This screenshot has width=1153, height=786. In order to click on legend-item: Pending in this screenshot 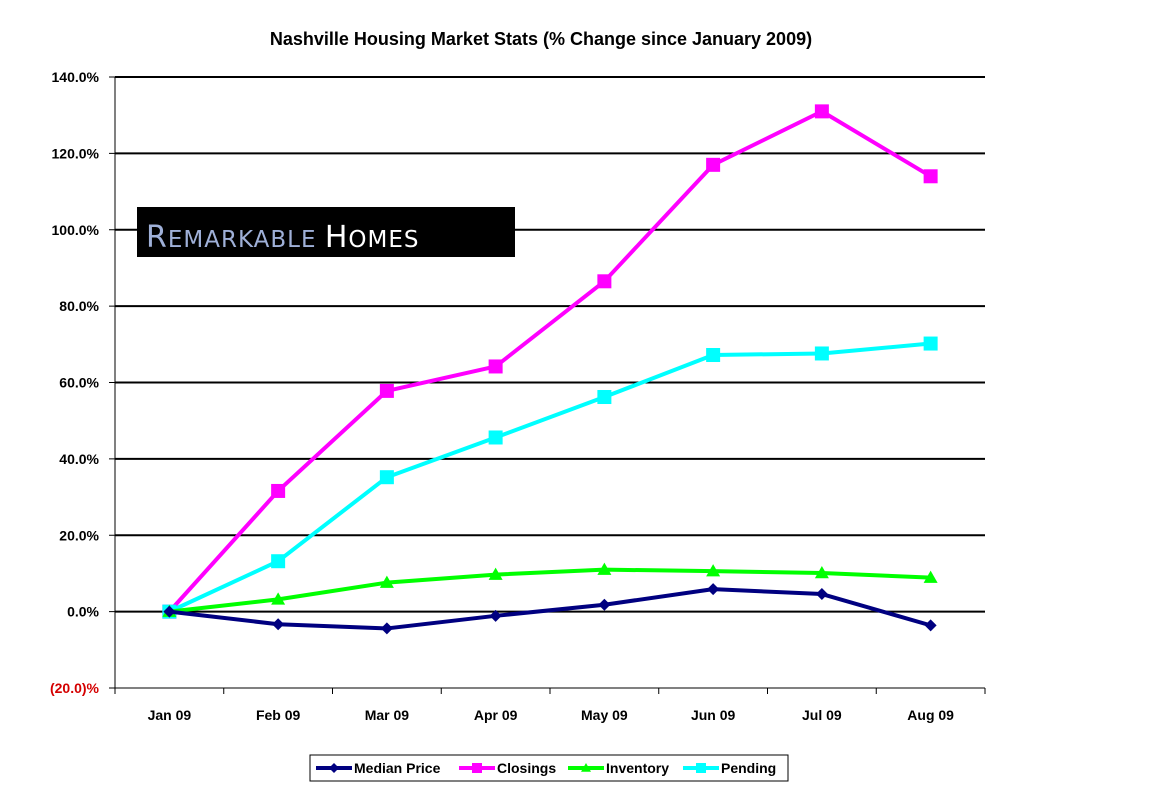, I will do `click(729, 768)`.